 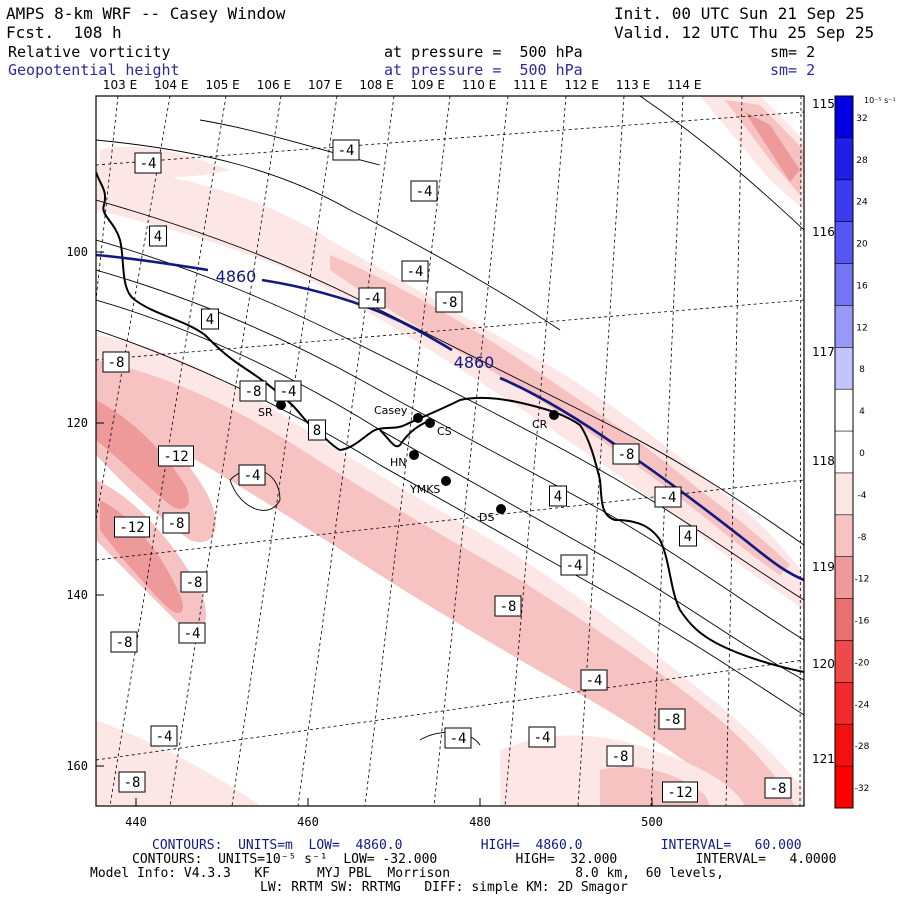 What do you see at coordinates (94, 70) in the screenshot?
I see `field2-name: Geopotential height` at bounding box center [94, 70].